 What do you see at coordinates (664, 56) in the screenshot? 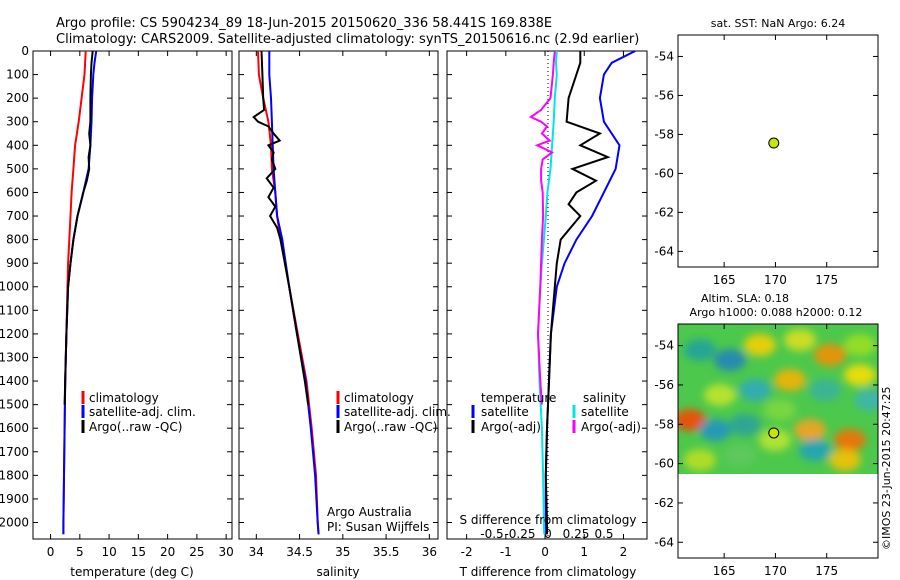
I see `map-y-tick-label: -54` at bounding box center [664, 56].